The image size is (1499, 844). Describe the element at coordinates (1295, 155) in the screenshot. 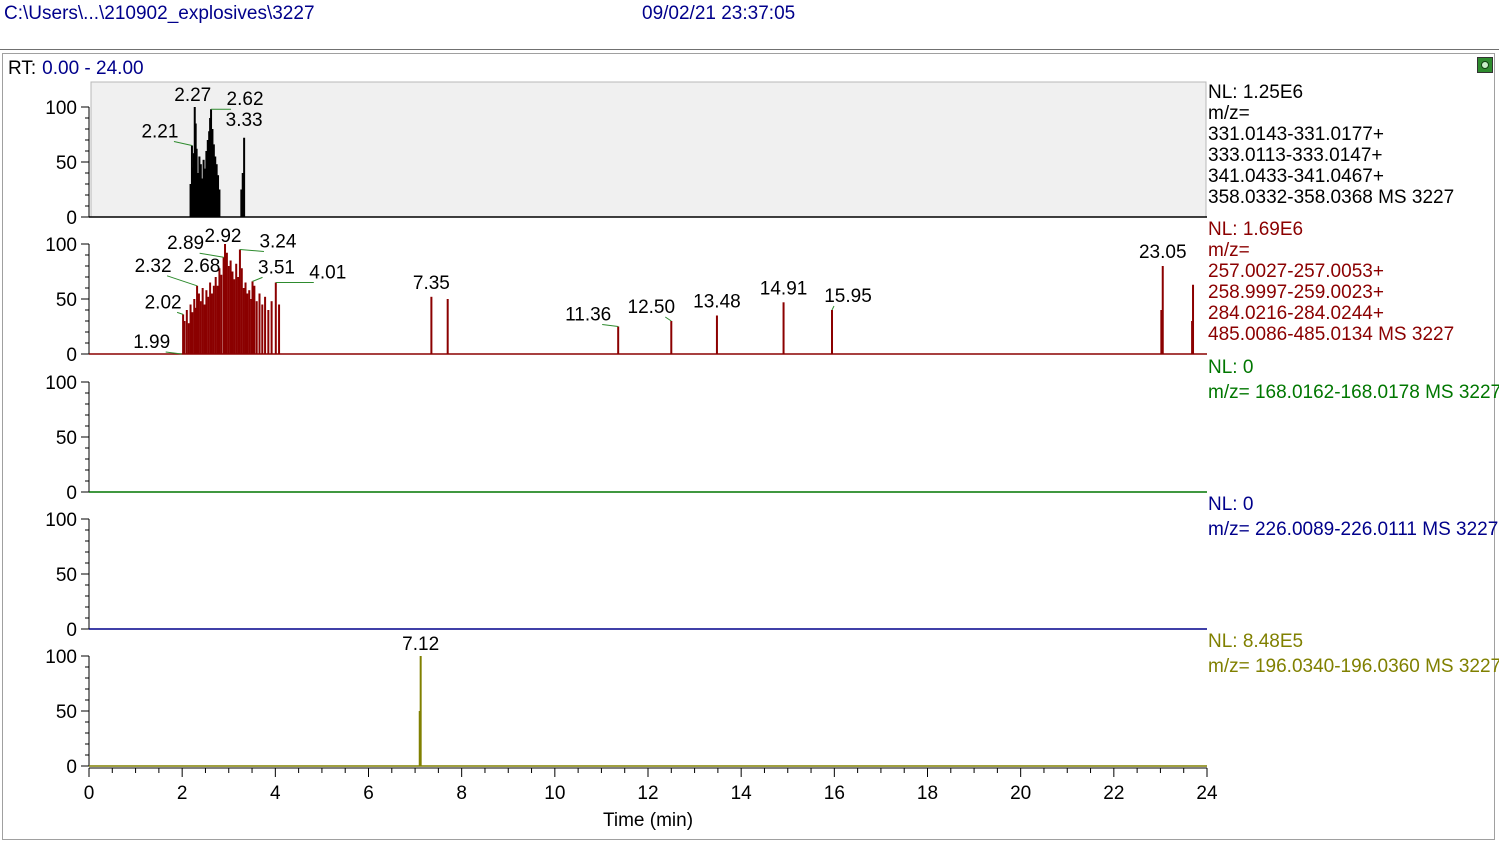

I see `info-line: 333.0113-333.0147+` at that location.